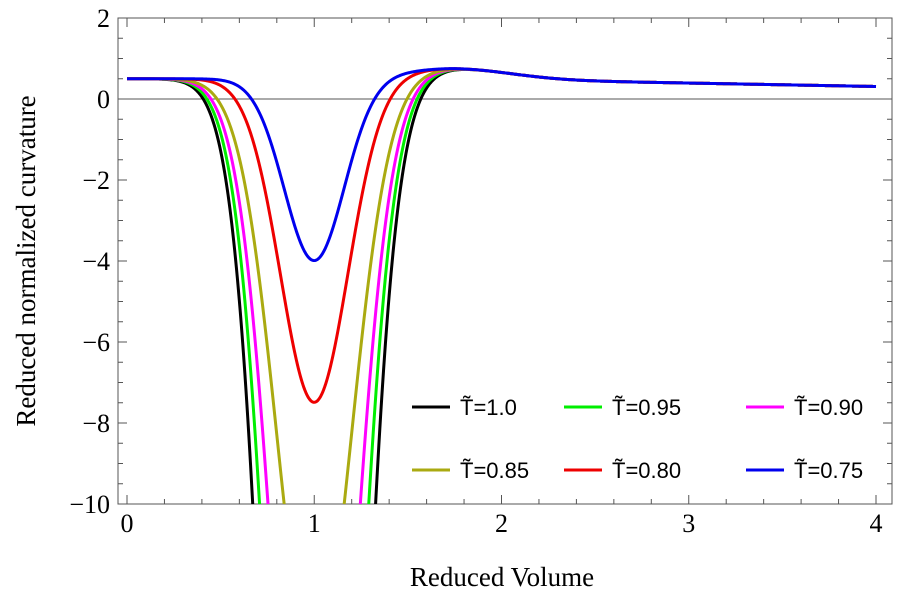 The image size is (900, 599). Describe the element at coordinates (646, 407) in the screenshot. I see `legend-label-1: T̃=0.95` at that location.